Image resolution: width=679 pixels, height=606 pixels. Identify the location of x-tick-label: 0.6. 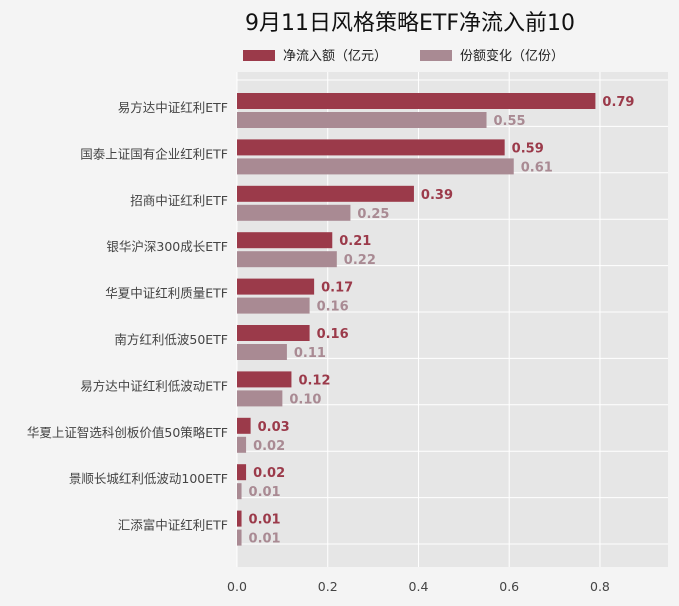
(509, 586).